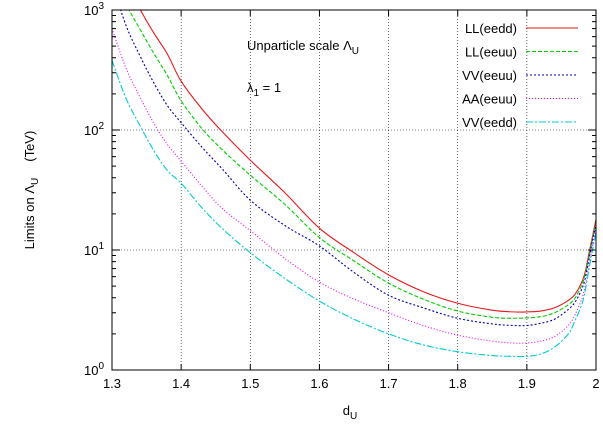 This screenshot has height=427, width=603. What do you see at coordinates (94, 129) in the screenshot?
I see `y-tick-label: 10²` at bounding box center [94, 129].